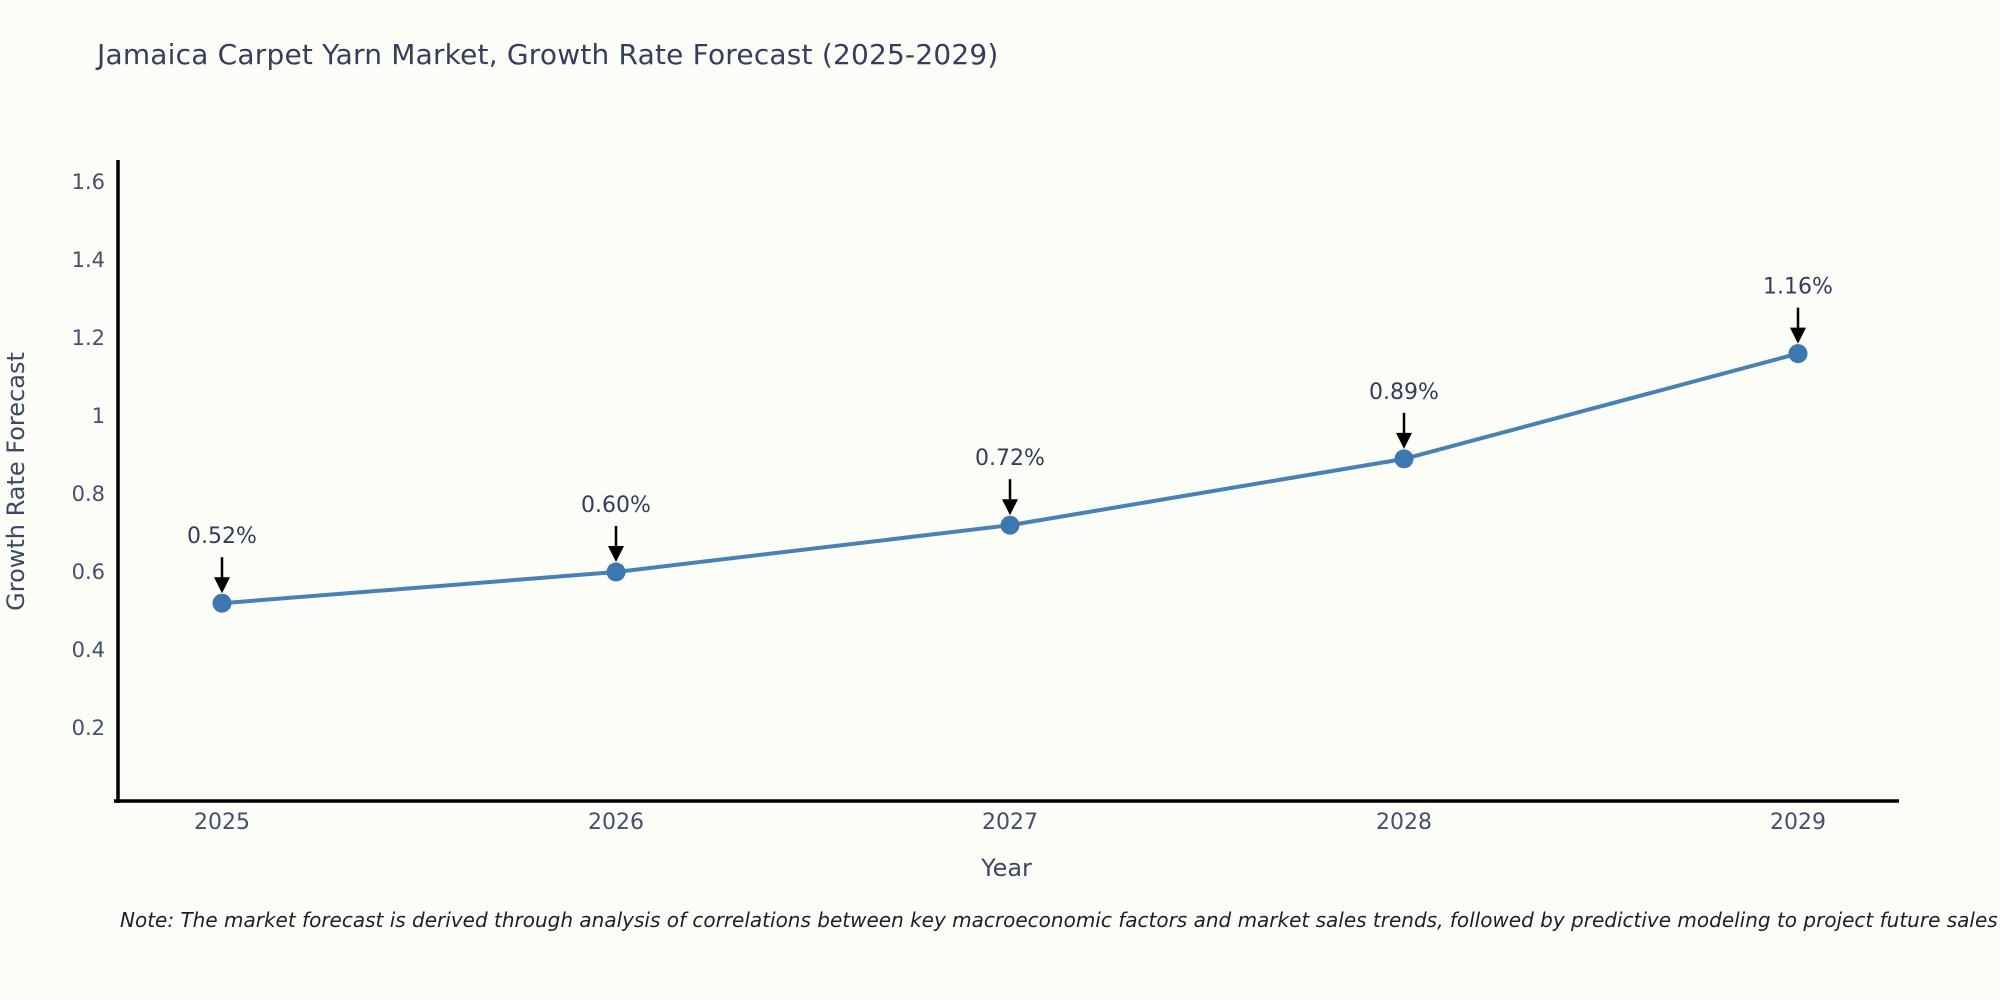 The height and width of the screenshot is (1000, 2000). What do you see at coordinates (88, 260) in the screenshot?
I see `y-tick-label: 1.4` at bounding box center [88, 260].